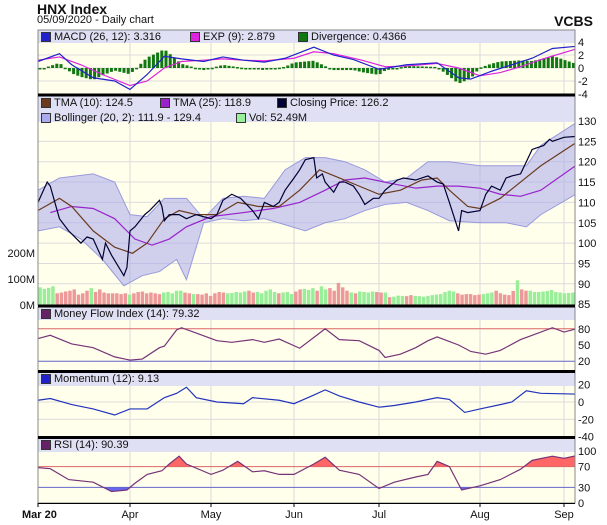 The height and width of the screenshot is (525, 607). What do you see at coordinates (584, 285) in the screenshot?
I see `price-y-tick-label: 90` at bounding box center [584, 285].